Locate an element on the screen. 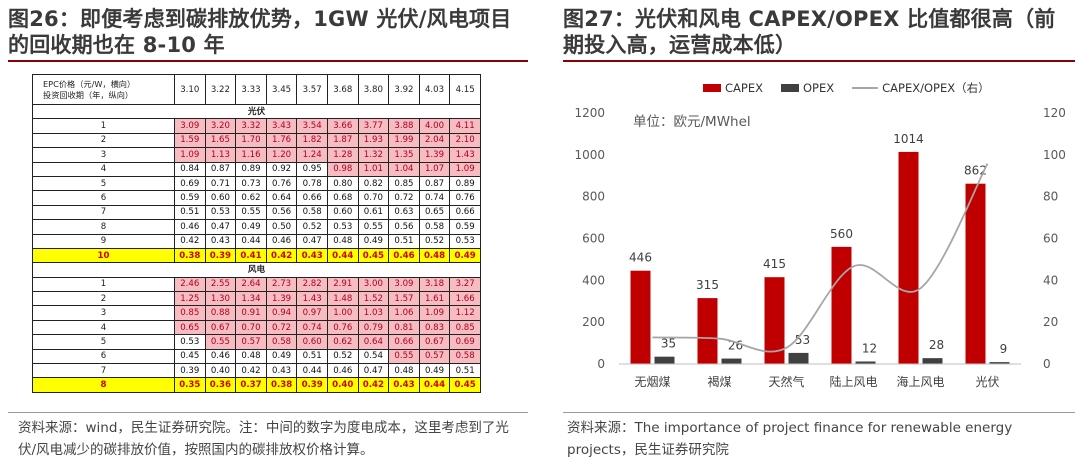 The width and height of the screenshot is (1080, 471). cost-cell: 2.64 is located at coordinates (251, 284).